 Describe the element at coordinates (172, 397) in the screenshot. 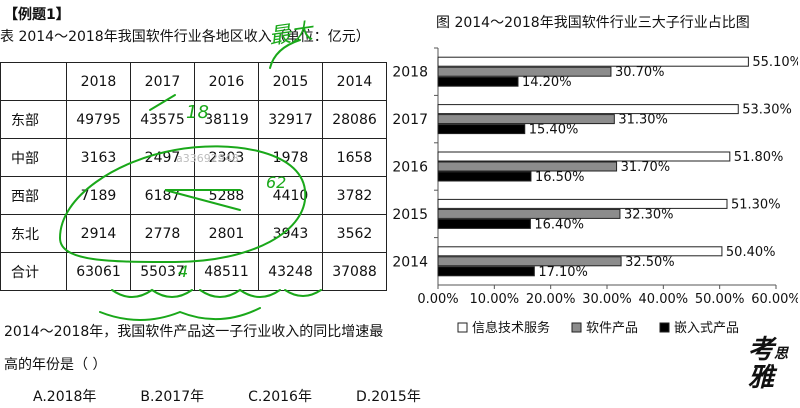

I see `option-b: B.2017年` at that location.